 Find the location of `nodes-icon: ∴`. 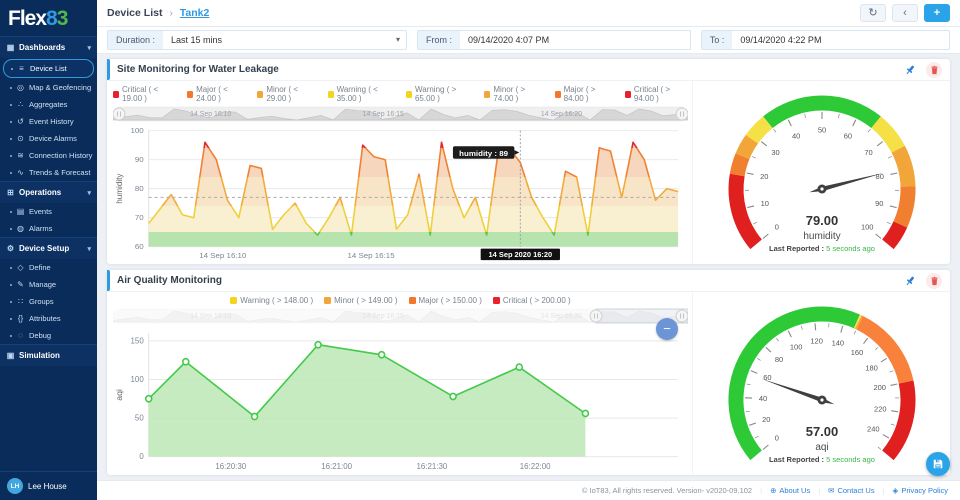

nodes-icon: ∴ is located at coordinates (20, 104).